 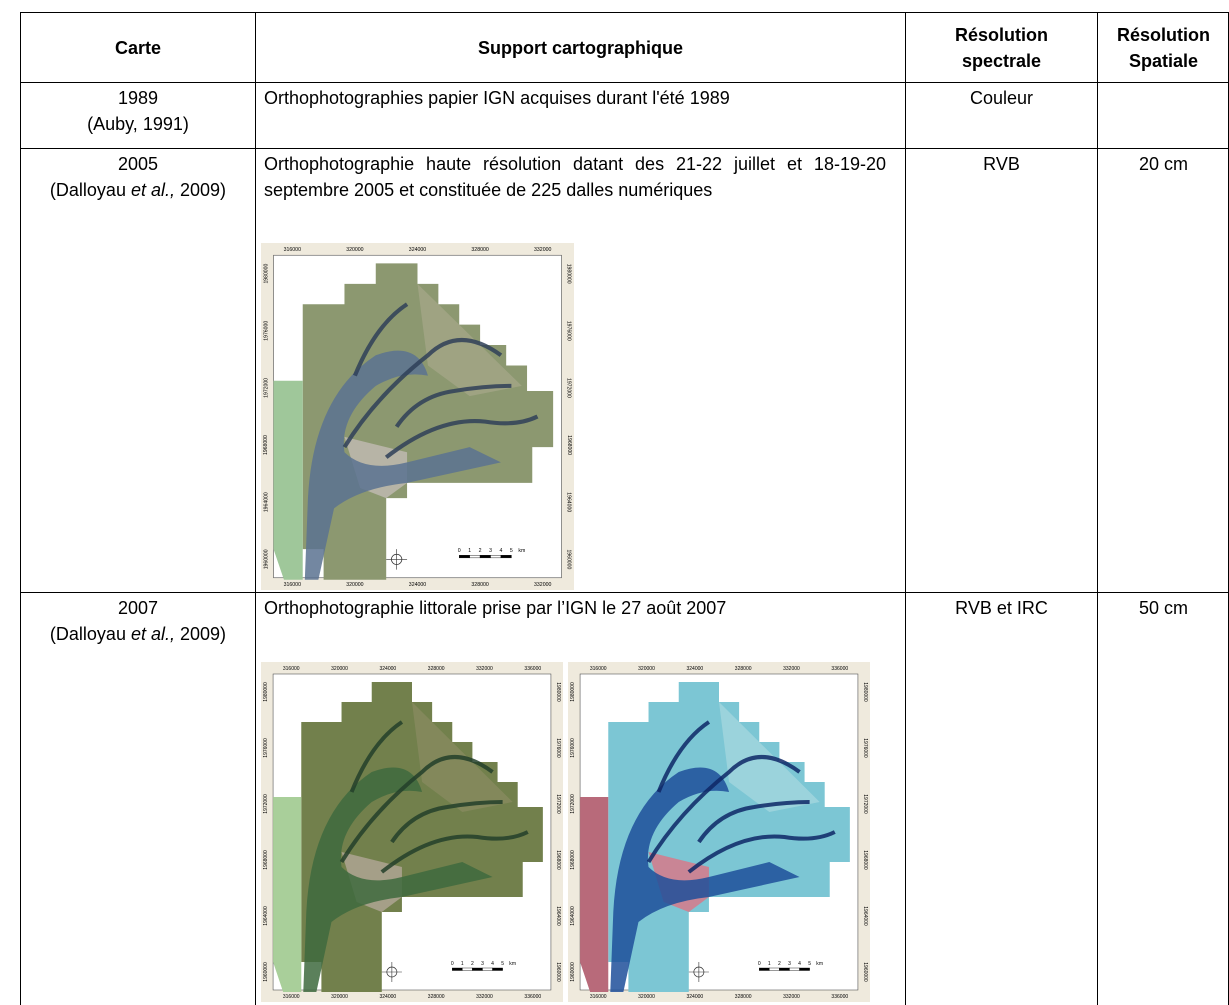 What do you see at coordinates (138, 164) in the screenshot?
I see `year: 2005` at bounding box center [138, 164].